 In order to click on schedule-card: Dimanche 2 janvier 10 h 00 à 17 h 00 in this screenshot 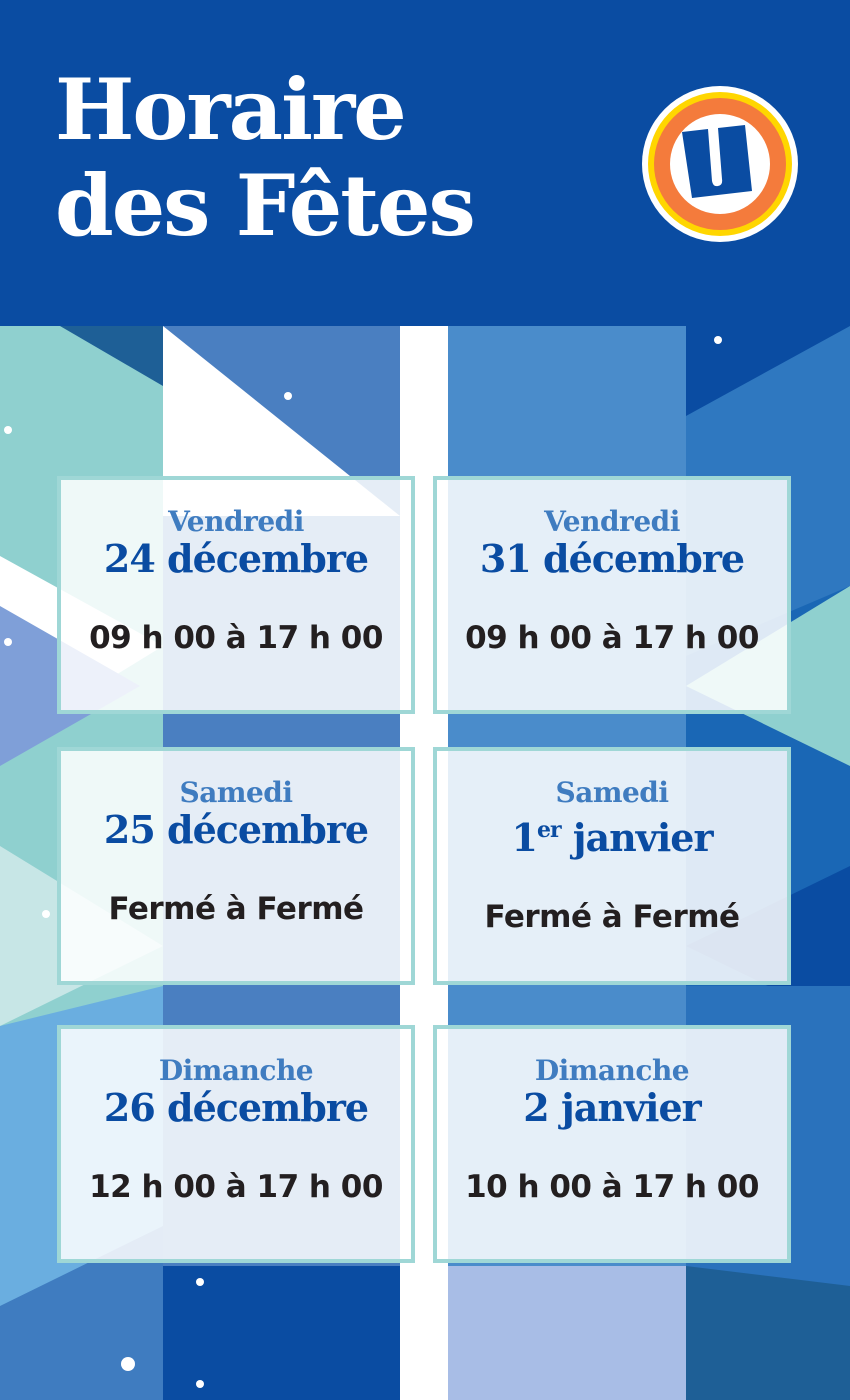, I will do `click(612, 1144)`.